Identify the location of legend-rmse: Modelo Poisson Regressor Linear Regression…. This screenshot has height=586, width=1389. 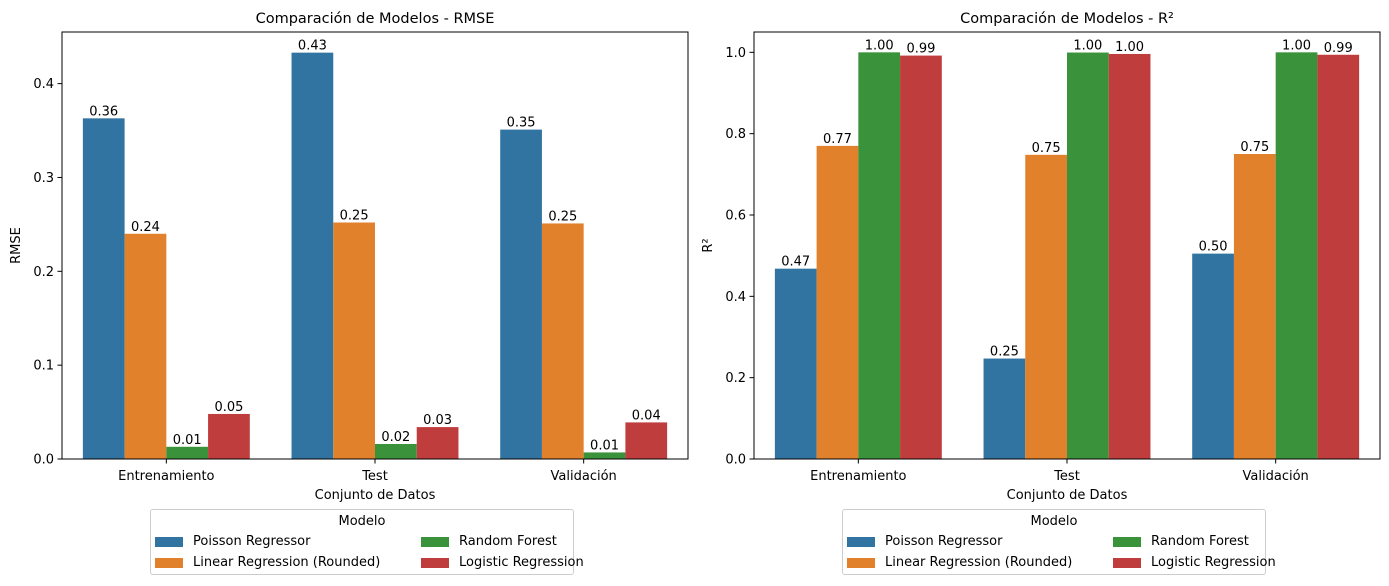
(367, 542).